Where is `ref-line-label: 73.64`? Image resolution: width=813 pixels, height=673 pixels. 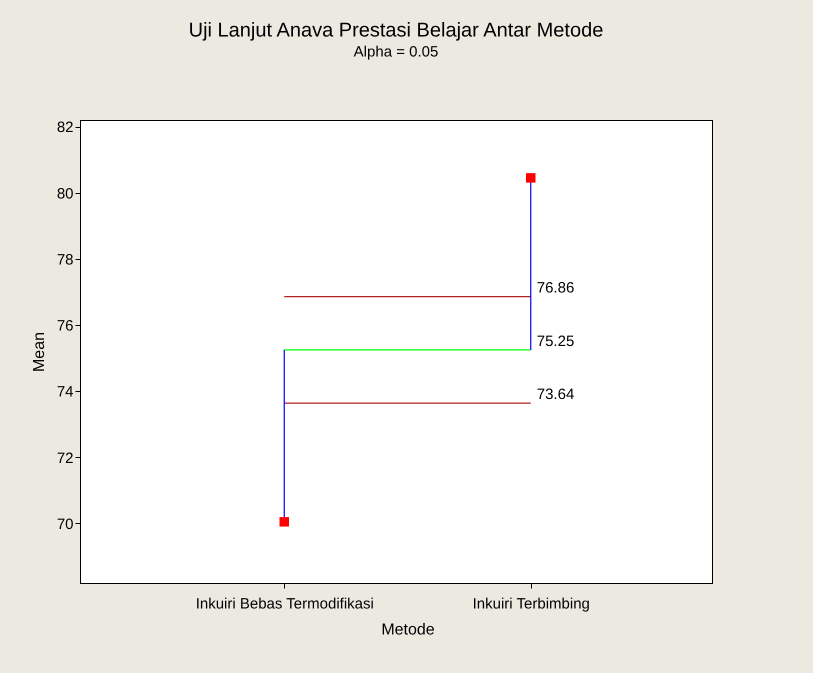
ref-line-label: 73.64 is located at coordinates (555, 395).